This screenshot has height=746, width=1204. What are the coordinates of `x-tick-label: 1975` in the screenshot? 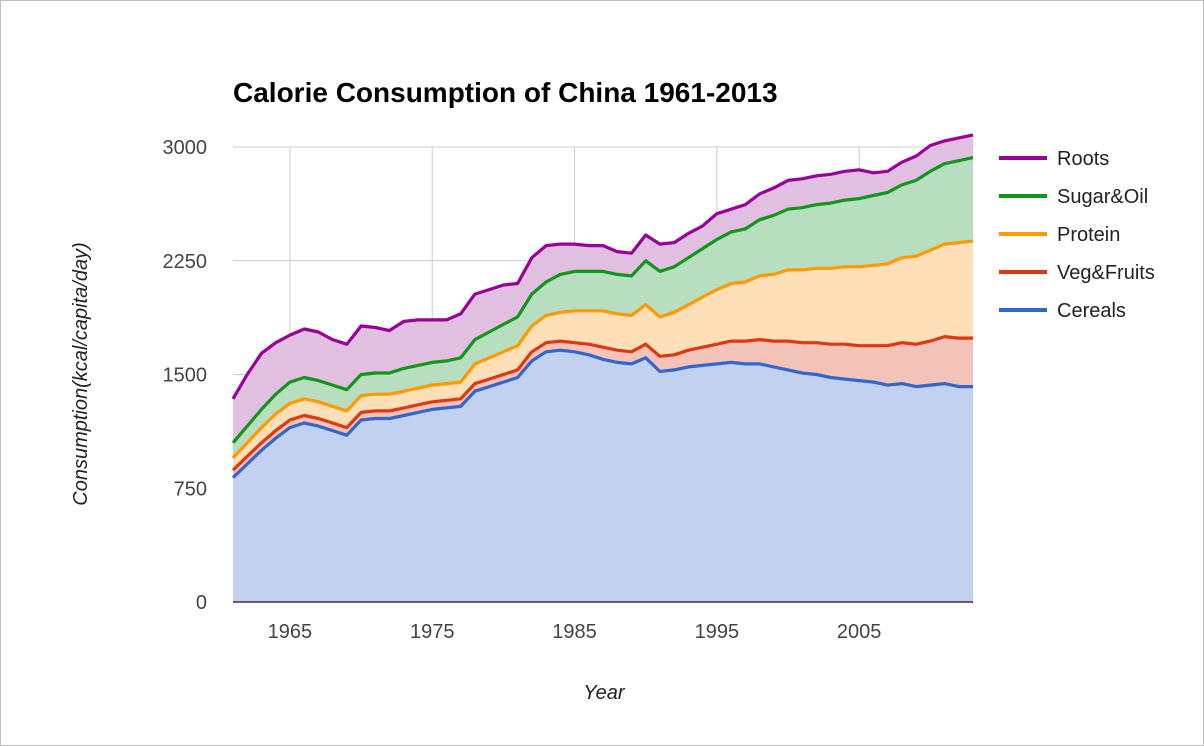 It's located at (432, 632).